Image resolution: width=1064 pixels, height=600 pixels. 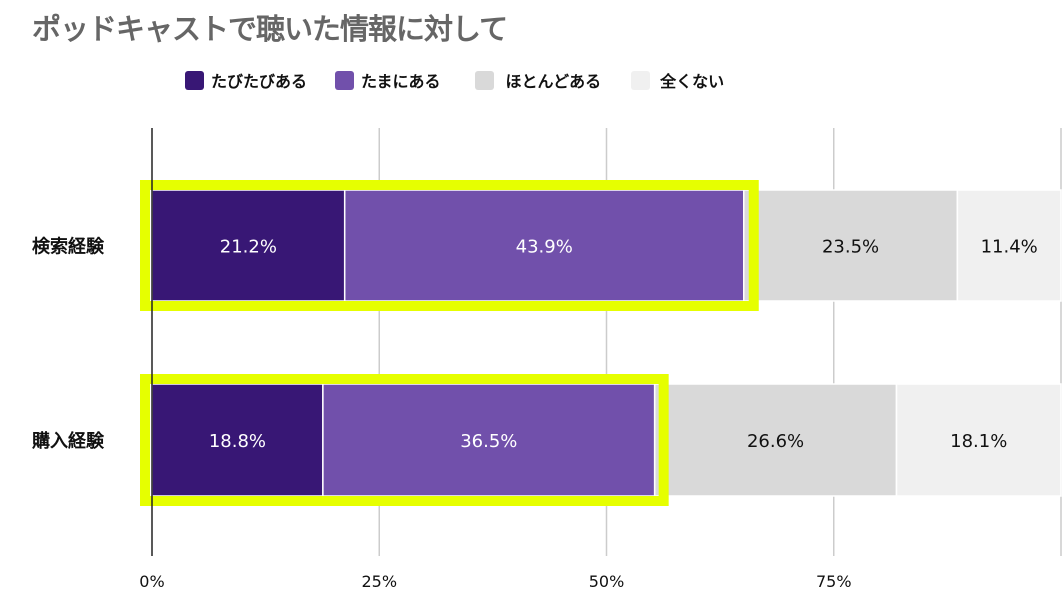 What do you see at coordinates (488, 441) in the screenshot?
I see `data-label: 36.5%` at bounding box center [488, 441].